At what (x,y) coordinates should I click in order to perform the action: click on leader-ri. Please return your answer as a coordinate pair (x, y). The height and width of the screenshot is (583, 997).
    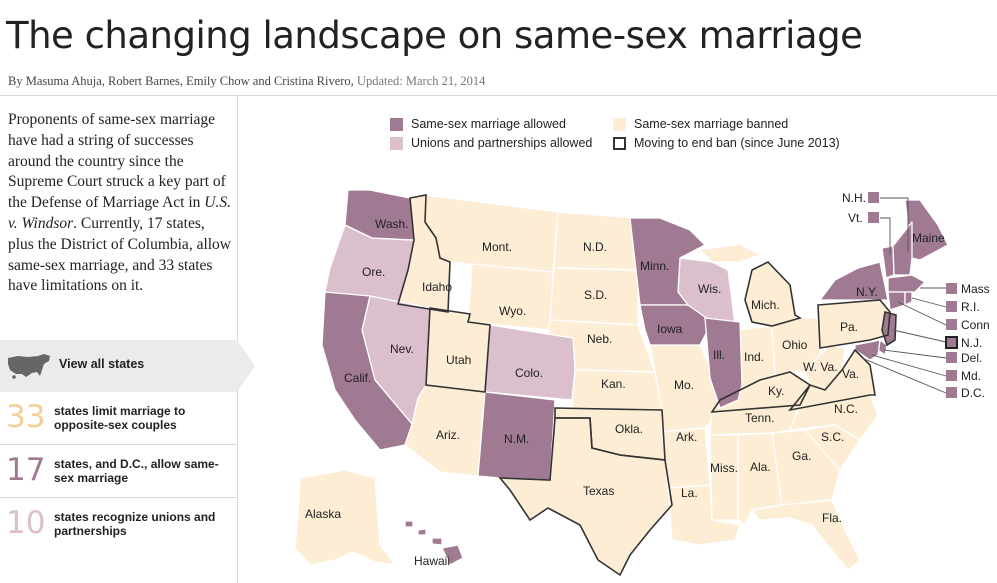
    Looking at the image, I should click on (929, 302).